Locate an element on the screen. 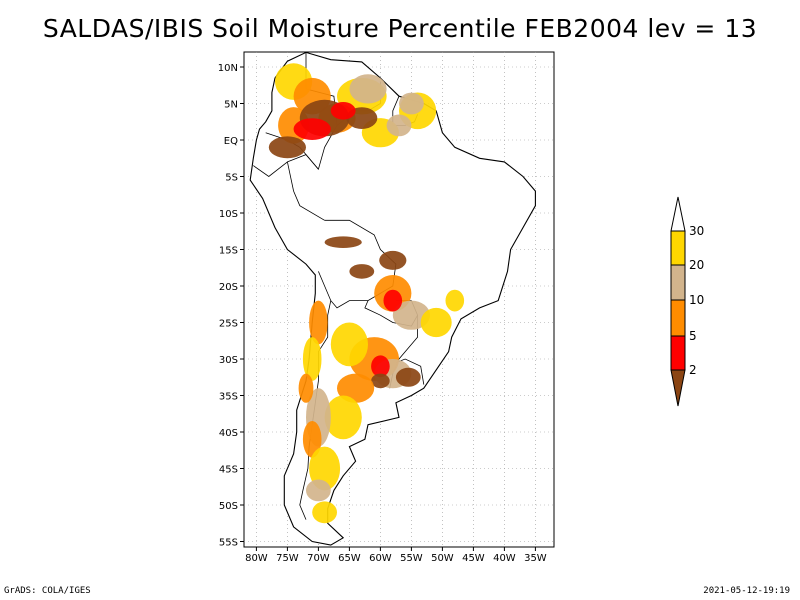 This screenshot has height=600, width=800. lat-tick-label: 5N is located at coordinates (231, 105).